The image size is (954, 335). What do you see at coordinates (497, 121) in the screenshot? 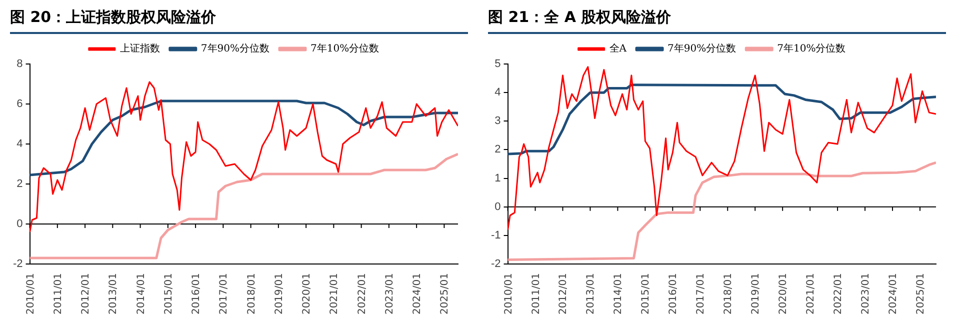
I see `y-tick-label: 3` at bounding box center [497, 121].